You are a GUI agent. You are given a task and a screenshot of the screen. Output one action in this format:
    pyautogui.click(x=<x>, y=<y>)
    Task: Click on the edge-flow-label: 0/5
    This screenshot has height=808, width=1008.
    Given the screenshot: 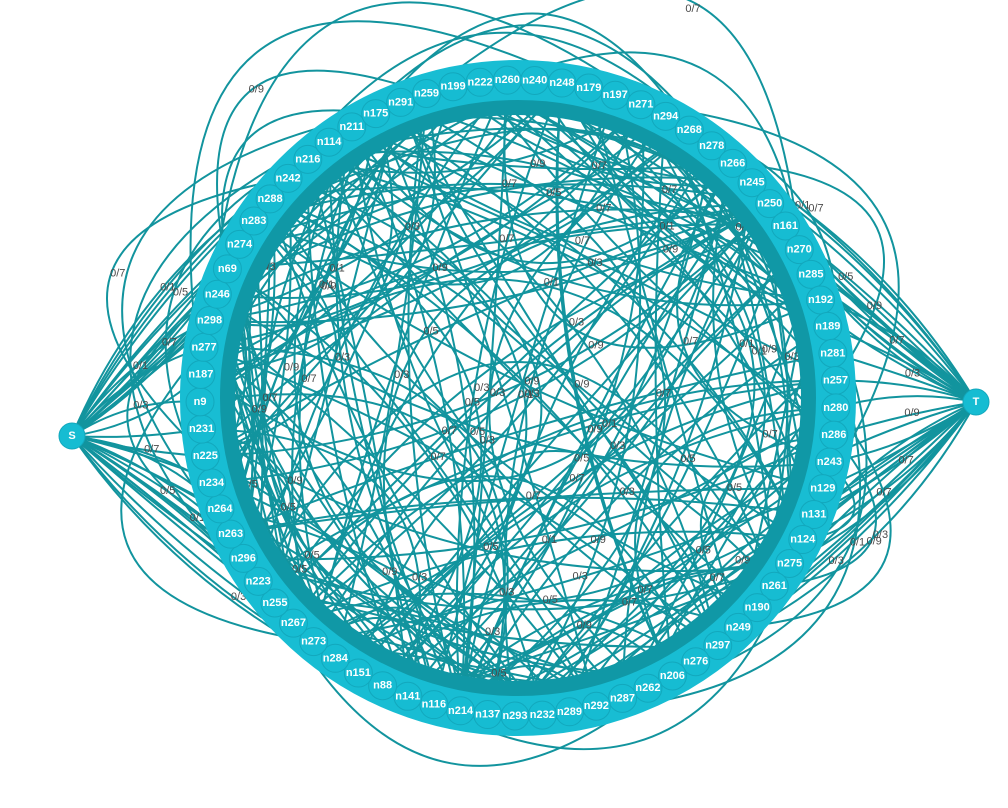 What is the action you would take?
    pyautogui.click(x=477, y=432)
    